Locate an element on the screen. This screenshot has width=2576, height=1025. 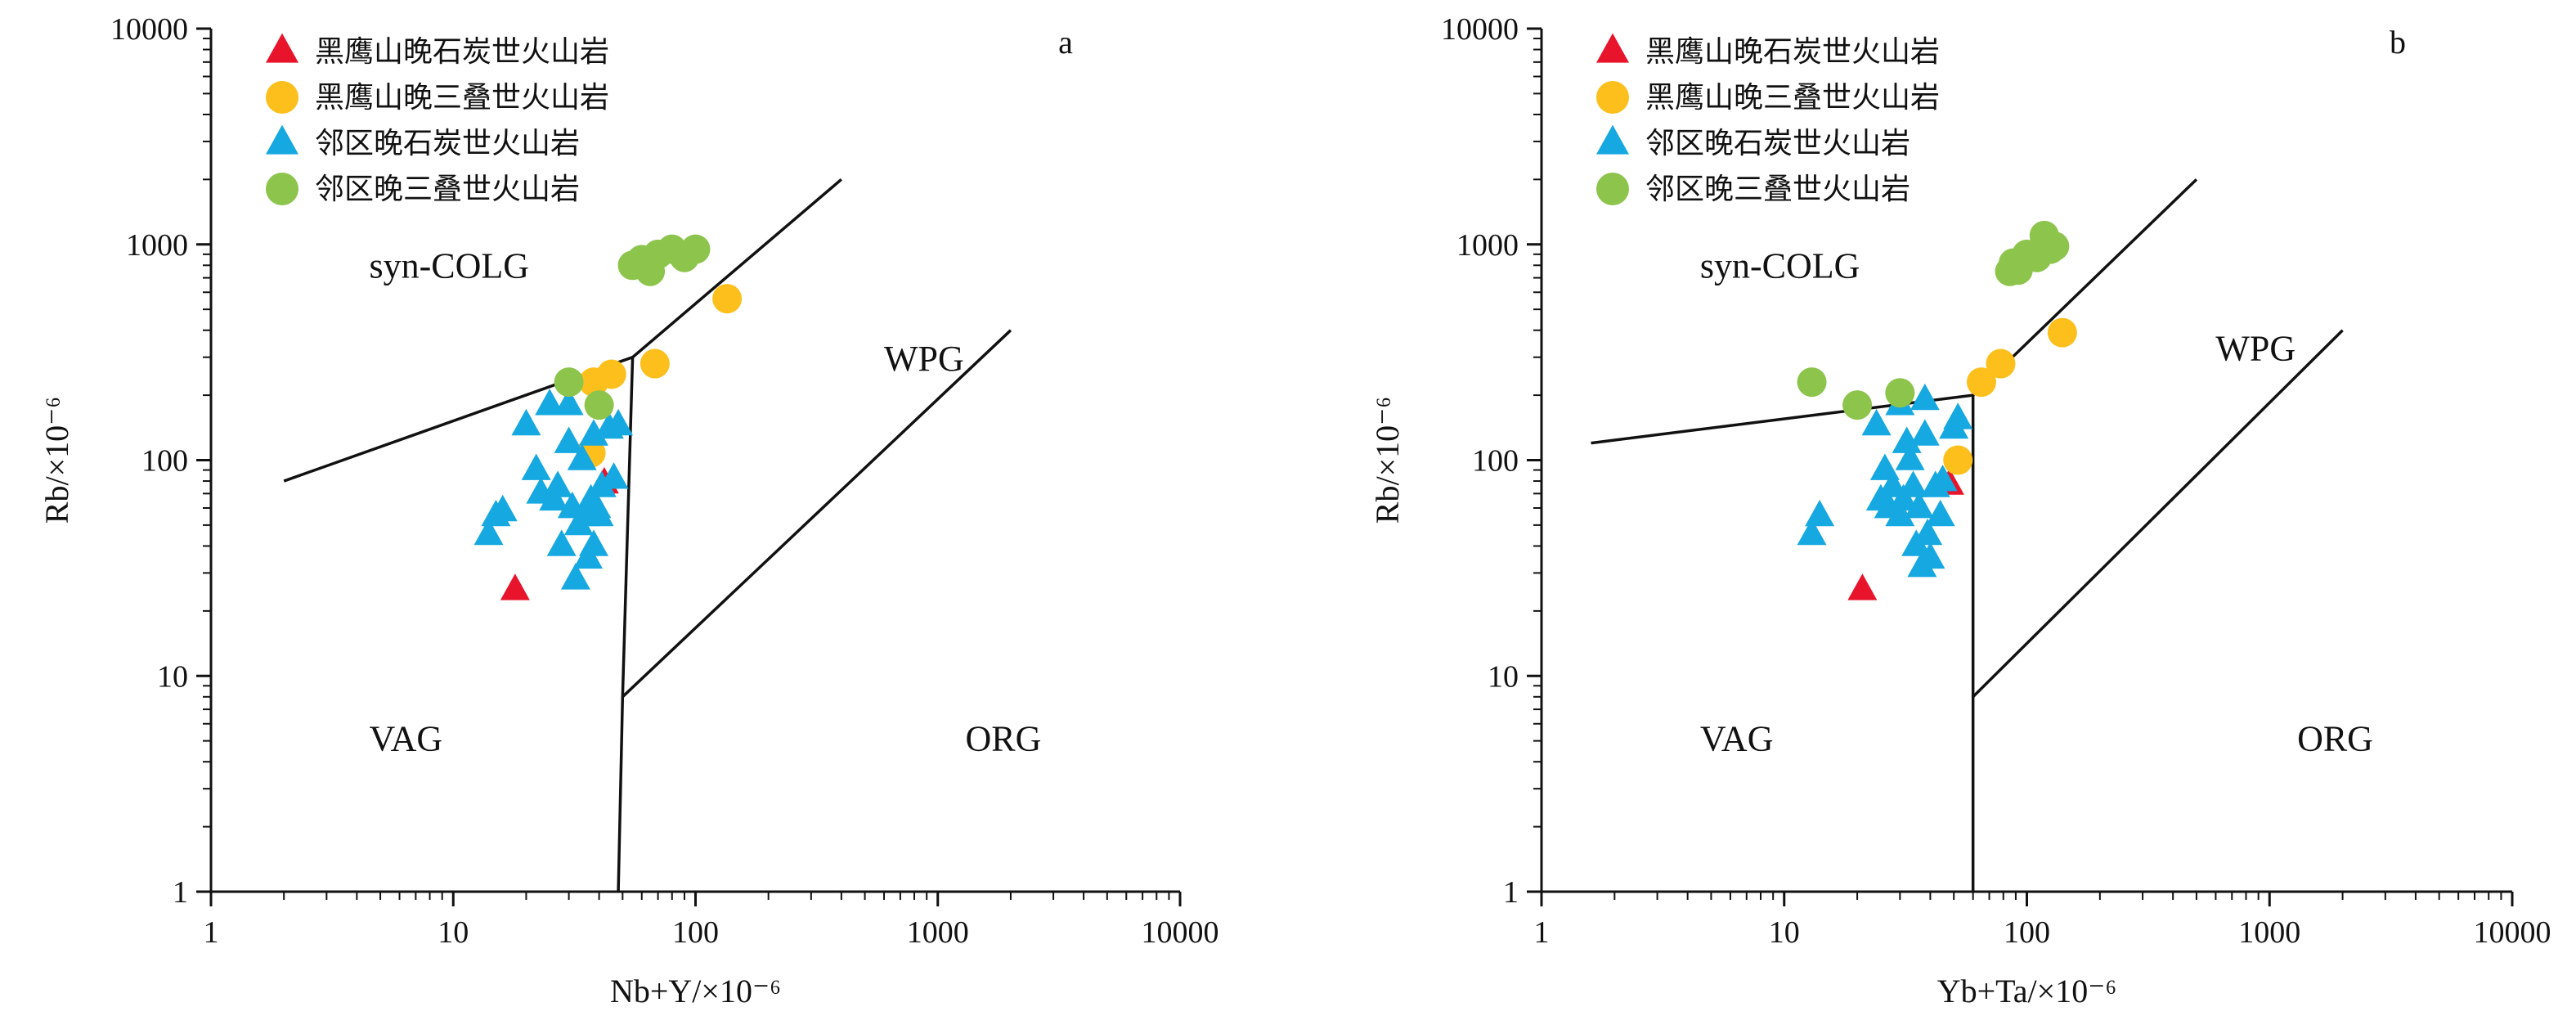
chart-a-field-label: ORG is located at coordinates (1004, 739).